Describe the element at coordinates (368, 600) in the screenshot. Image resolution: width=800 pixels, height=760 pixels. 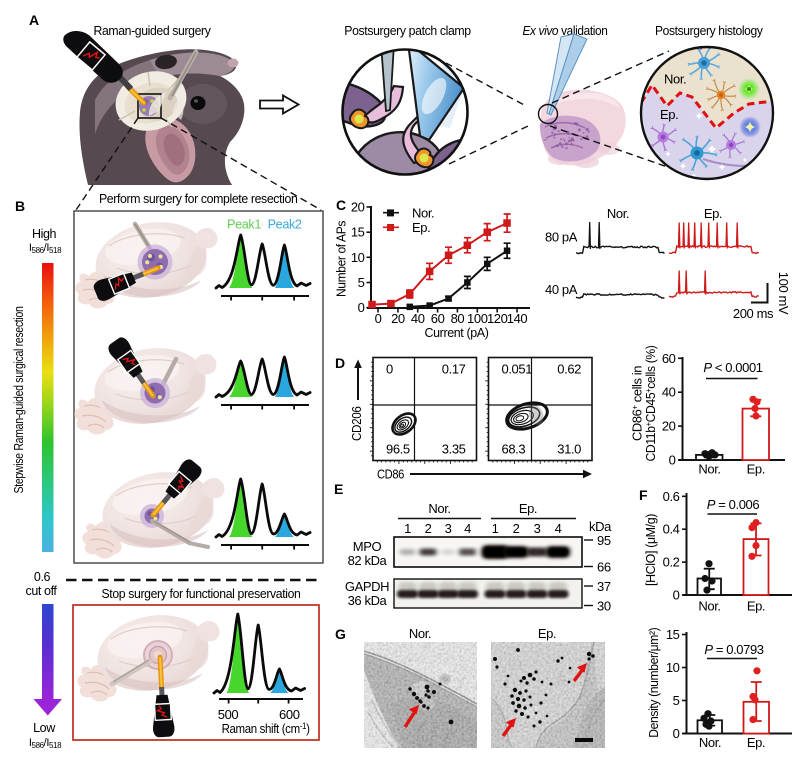
I see `svg-text: 36 kDa` at that location.